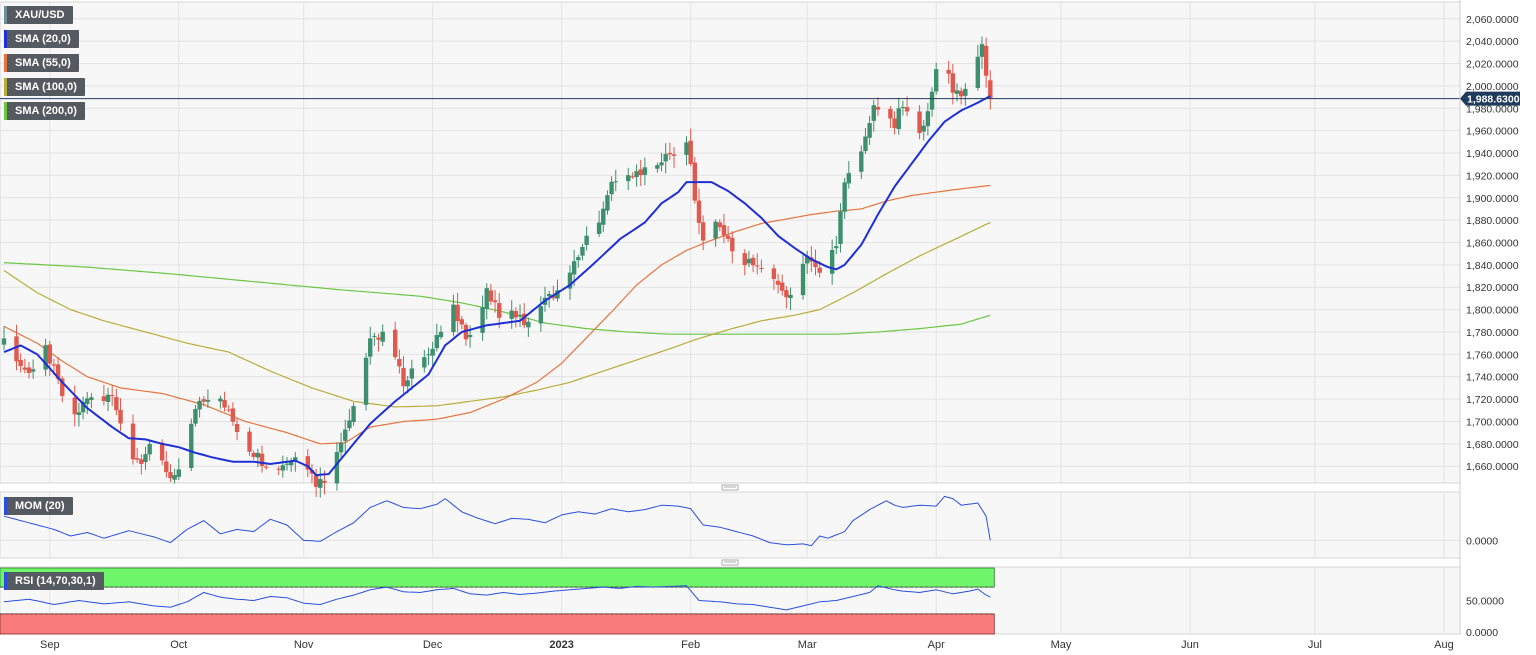  What do you see at coordinates (38, 506) in the screenshot?
I see `legend-mom: MOM (20)` at bounding box center [38, 506].